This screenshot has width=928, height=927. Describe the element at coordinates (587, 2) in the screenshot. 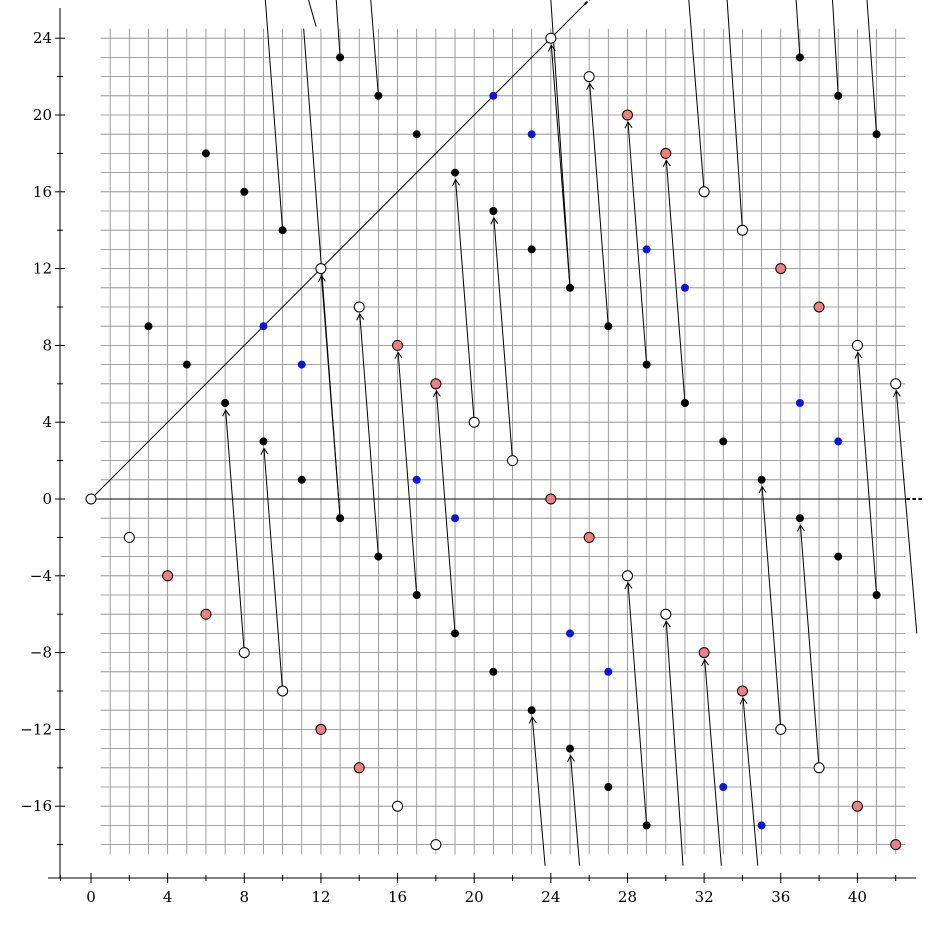

I see `diagonal-line-dotted` at that location.